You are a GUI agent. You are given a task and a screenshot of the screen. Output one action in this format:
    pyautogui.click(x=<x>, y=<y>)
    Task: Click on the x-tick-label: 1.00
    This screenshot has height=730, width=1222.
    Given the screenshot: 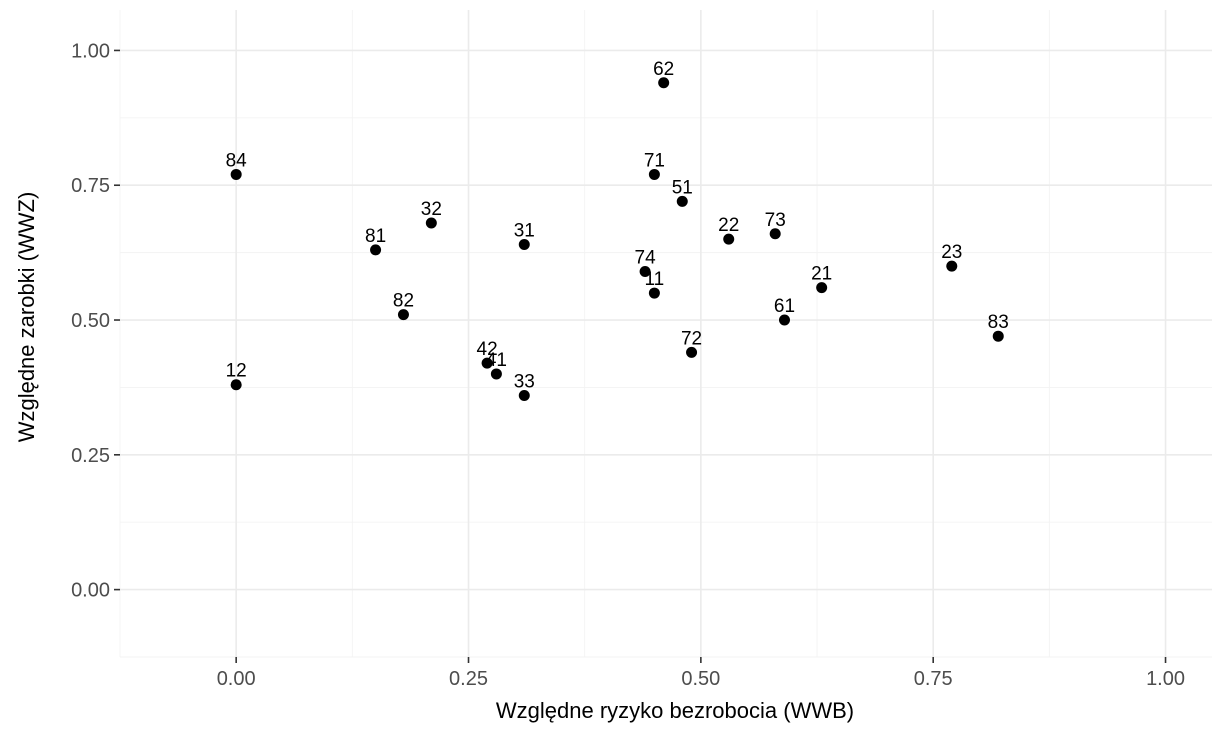 What is the action you would take?
    pyautogui.click(x=1165, y=679)
    